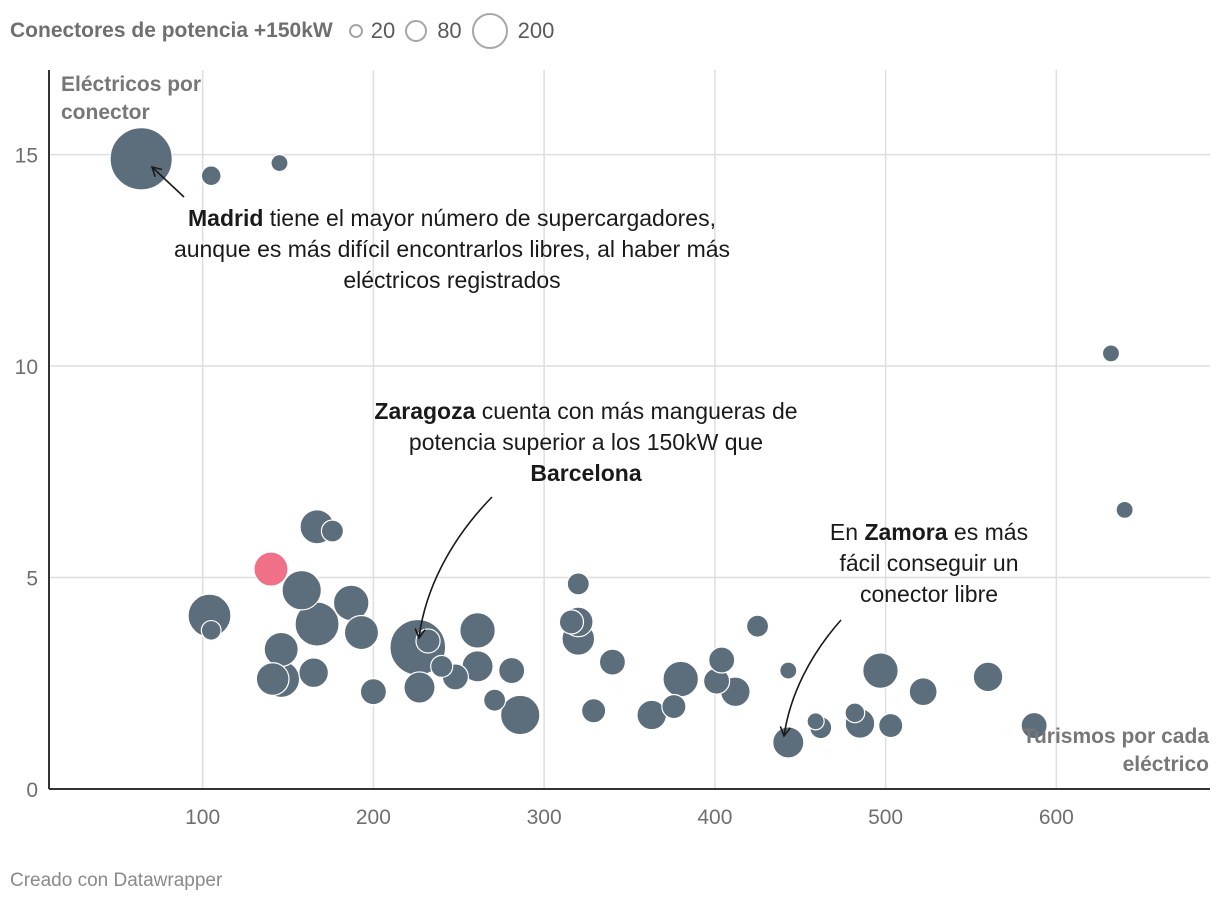  I want to click on annotation-madrid-line: eléctricos registrados, so click(451, 280).